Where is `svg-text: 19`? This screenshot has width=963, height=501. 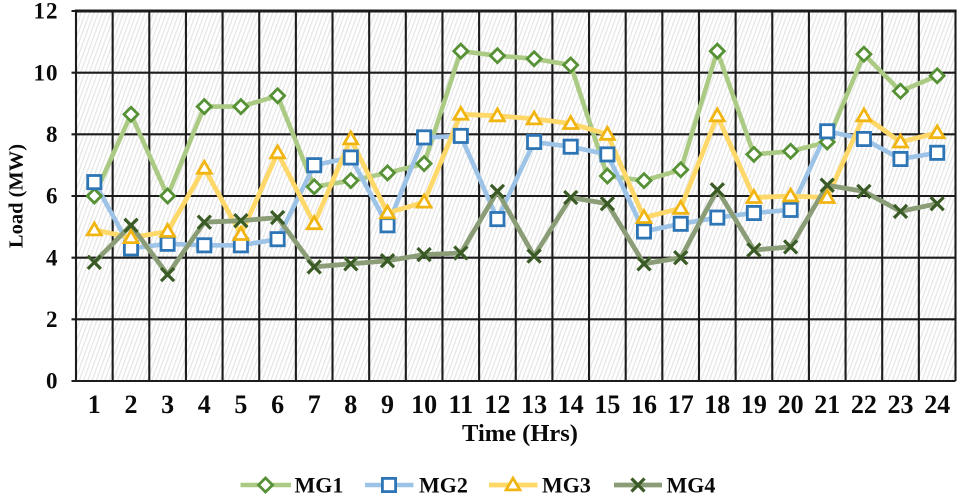
svg-text: 19 is located at coordinates (754, 404).